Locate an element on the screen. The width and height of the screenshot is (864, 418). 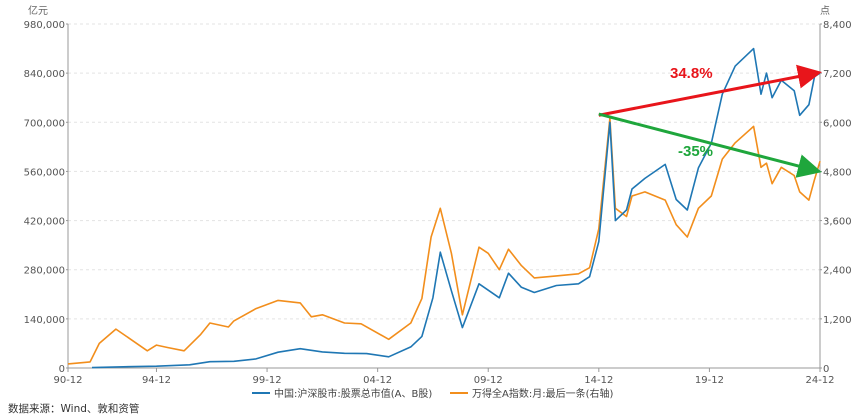
left-tick-label: 700,000 is located at coordinates (44, 123).